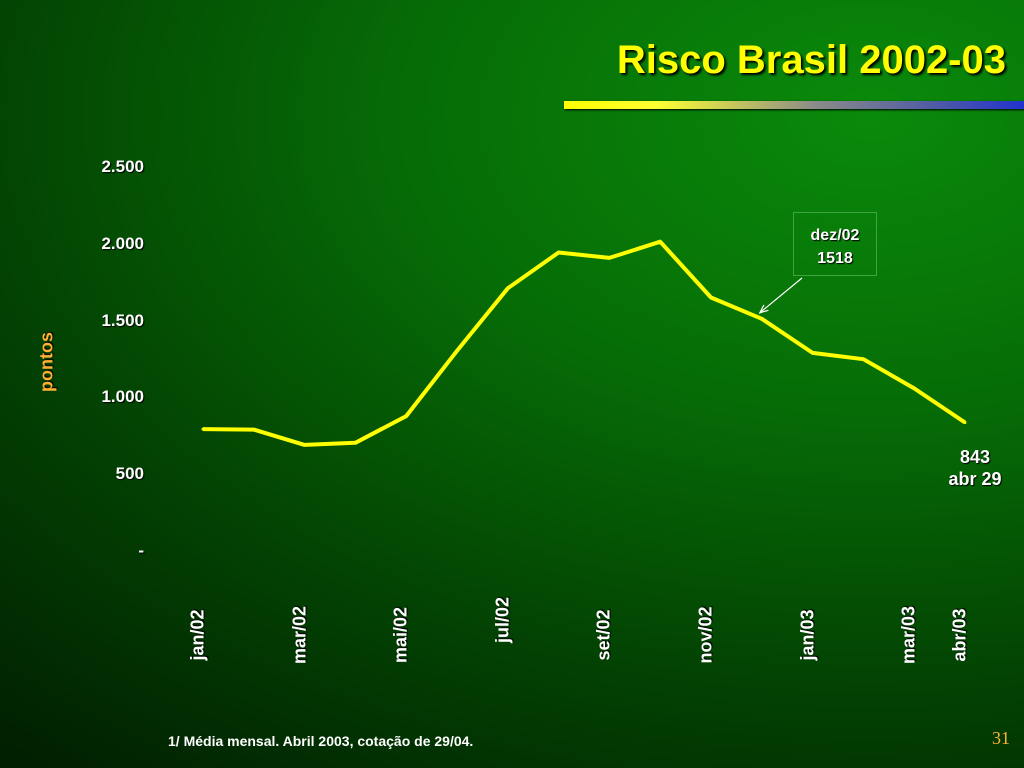 This screenshot has width=1024, height=768. I want to click on callout-value: 1518, so click(835, 258).